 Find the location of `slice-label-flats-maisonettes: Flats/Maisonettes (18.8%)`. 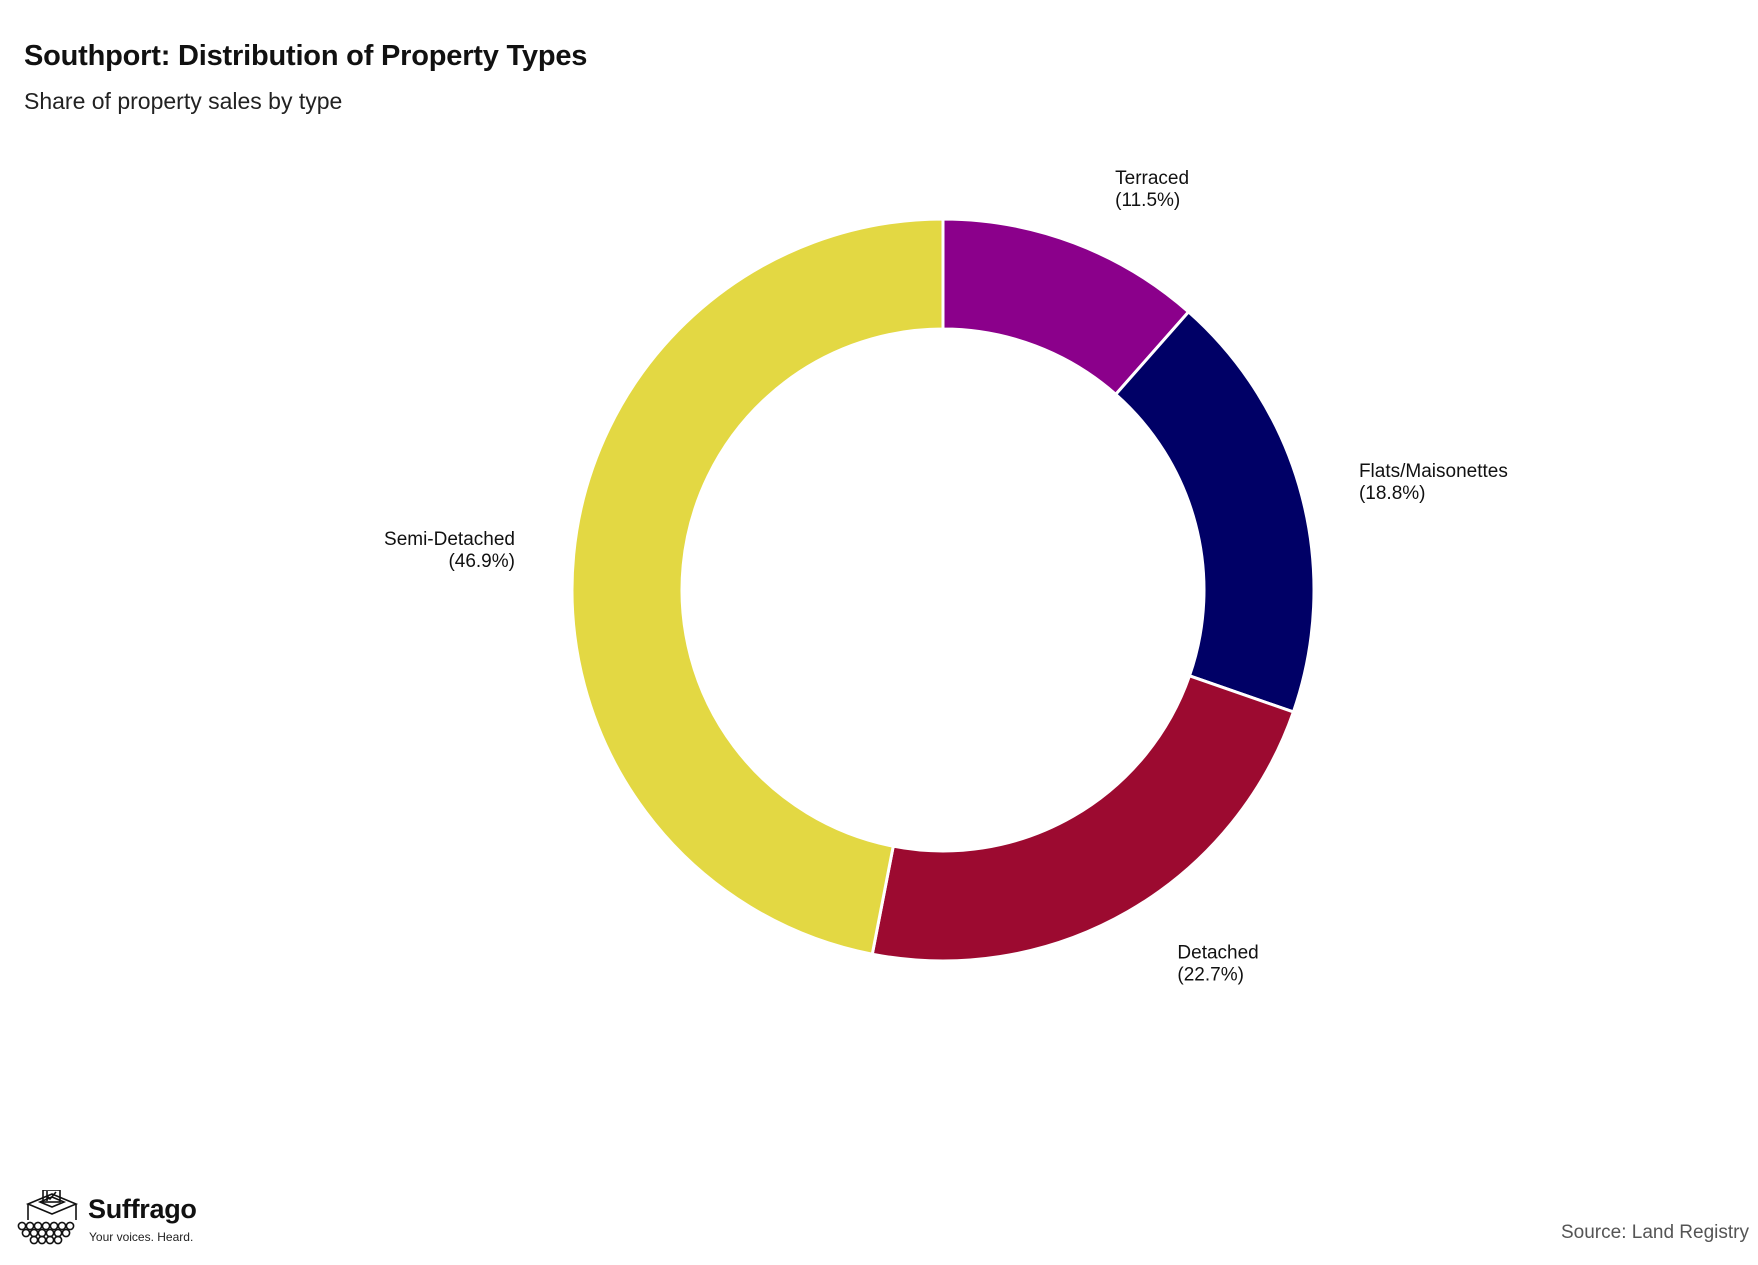

slice-label-flats-maisonettes: Flats/Maisonettes (18.8%) is located at coordinates (1433, 482).